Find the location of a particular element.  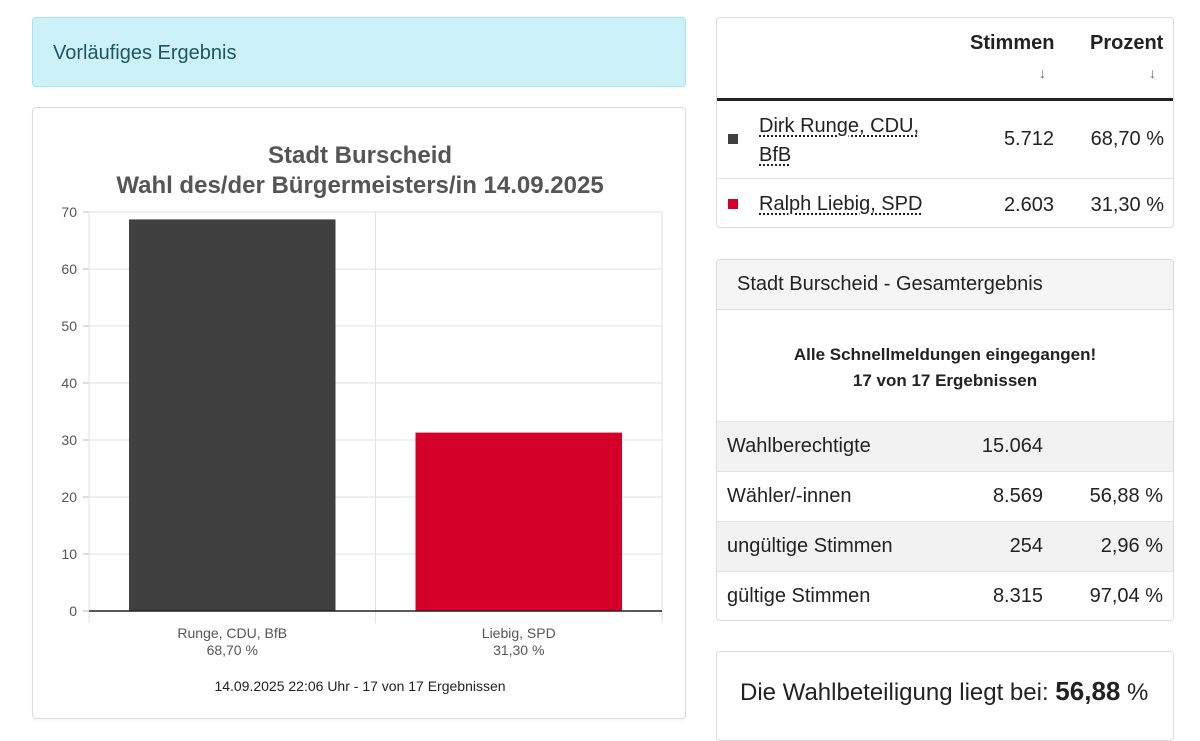

stats-percent: 56,88 % is located at coordinates (1126, 496).